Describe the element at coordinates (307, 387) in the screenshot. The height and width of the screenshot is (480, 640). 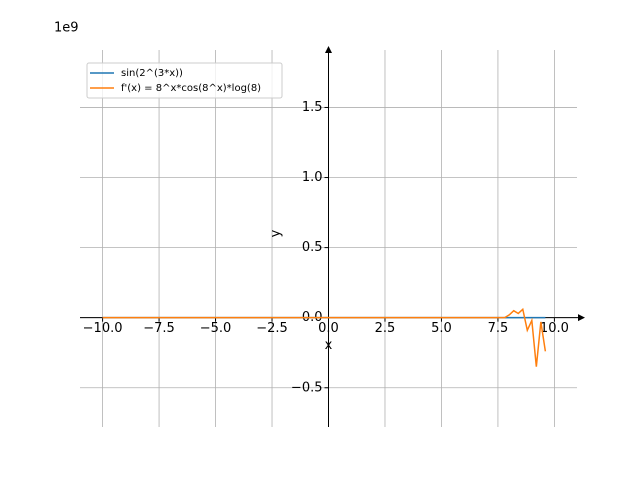
I see `y-tick-label: −0.5` at that location.